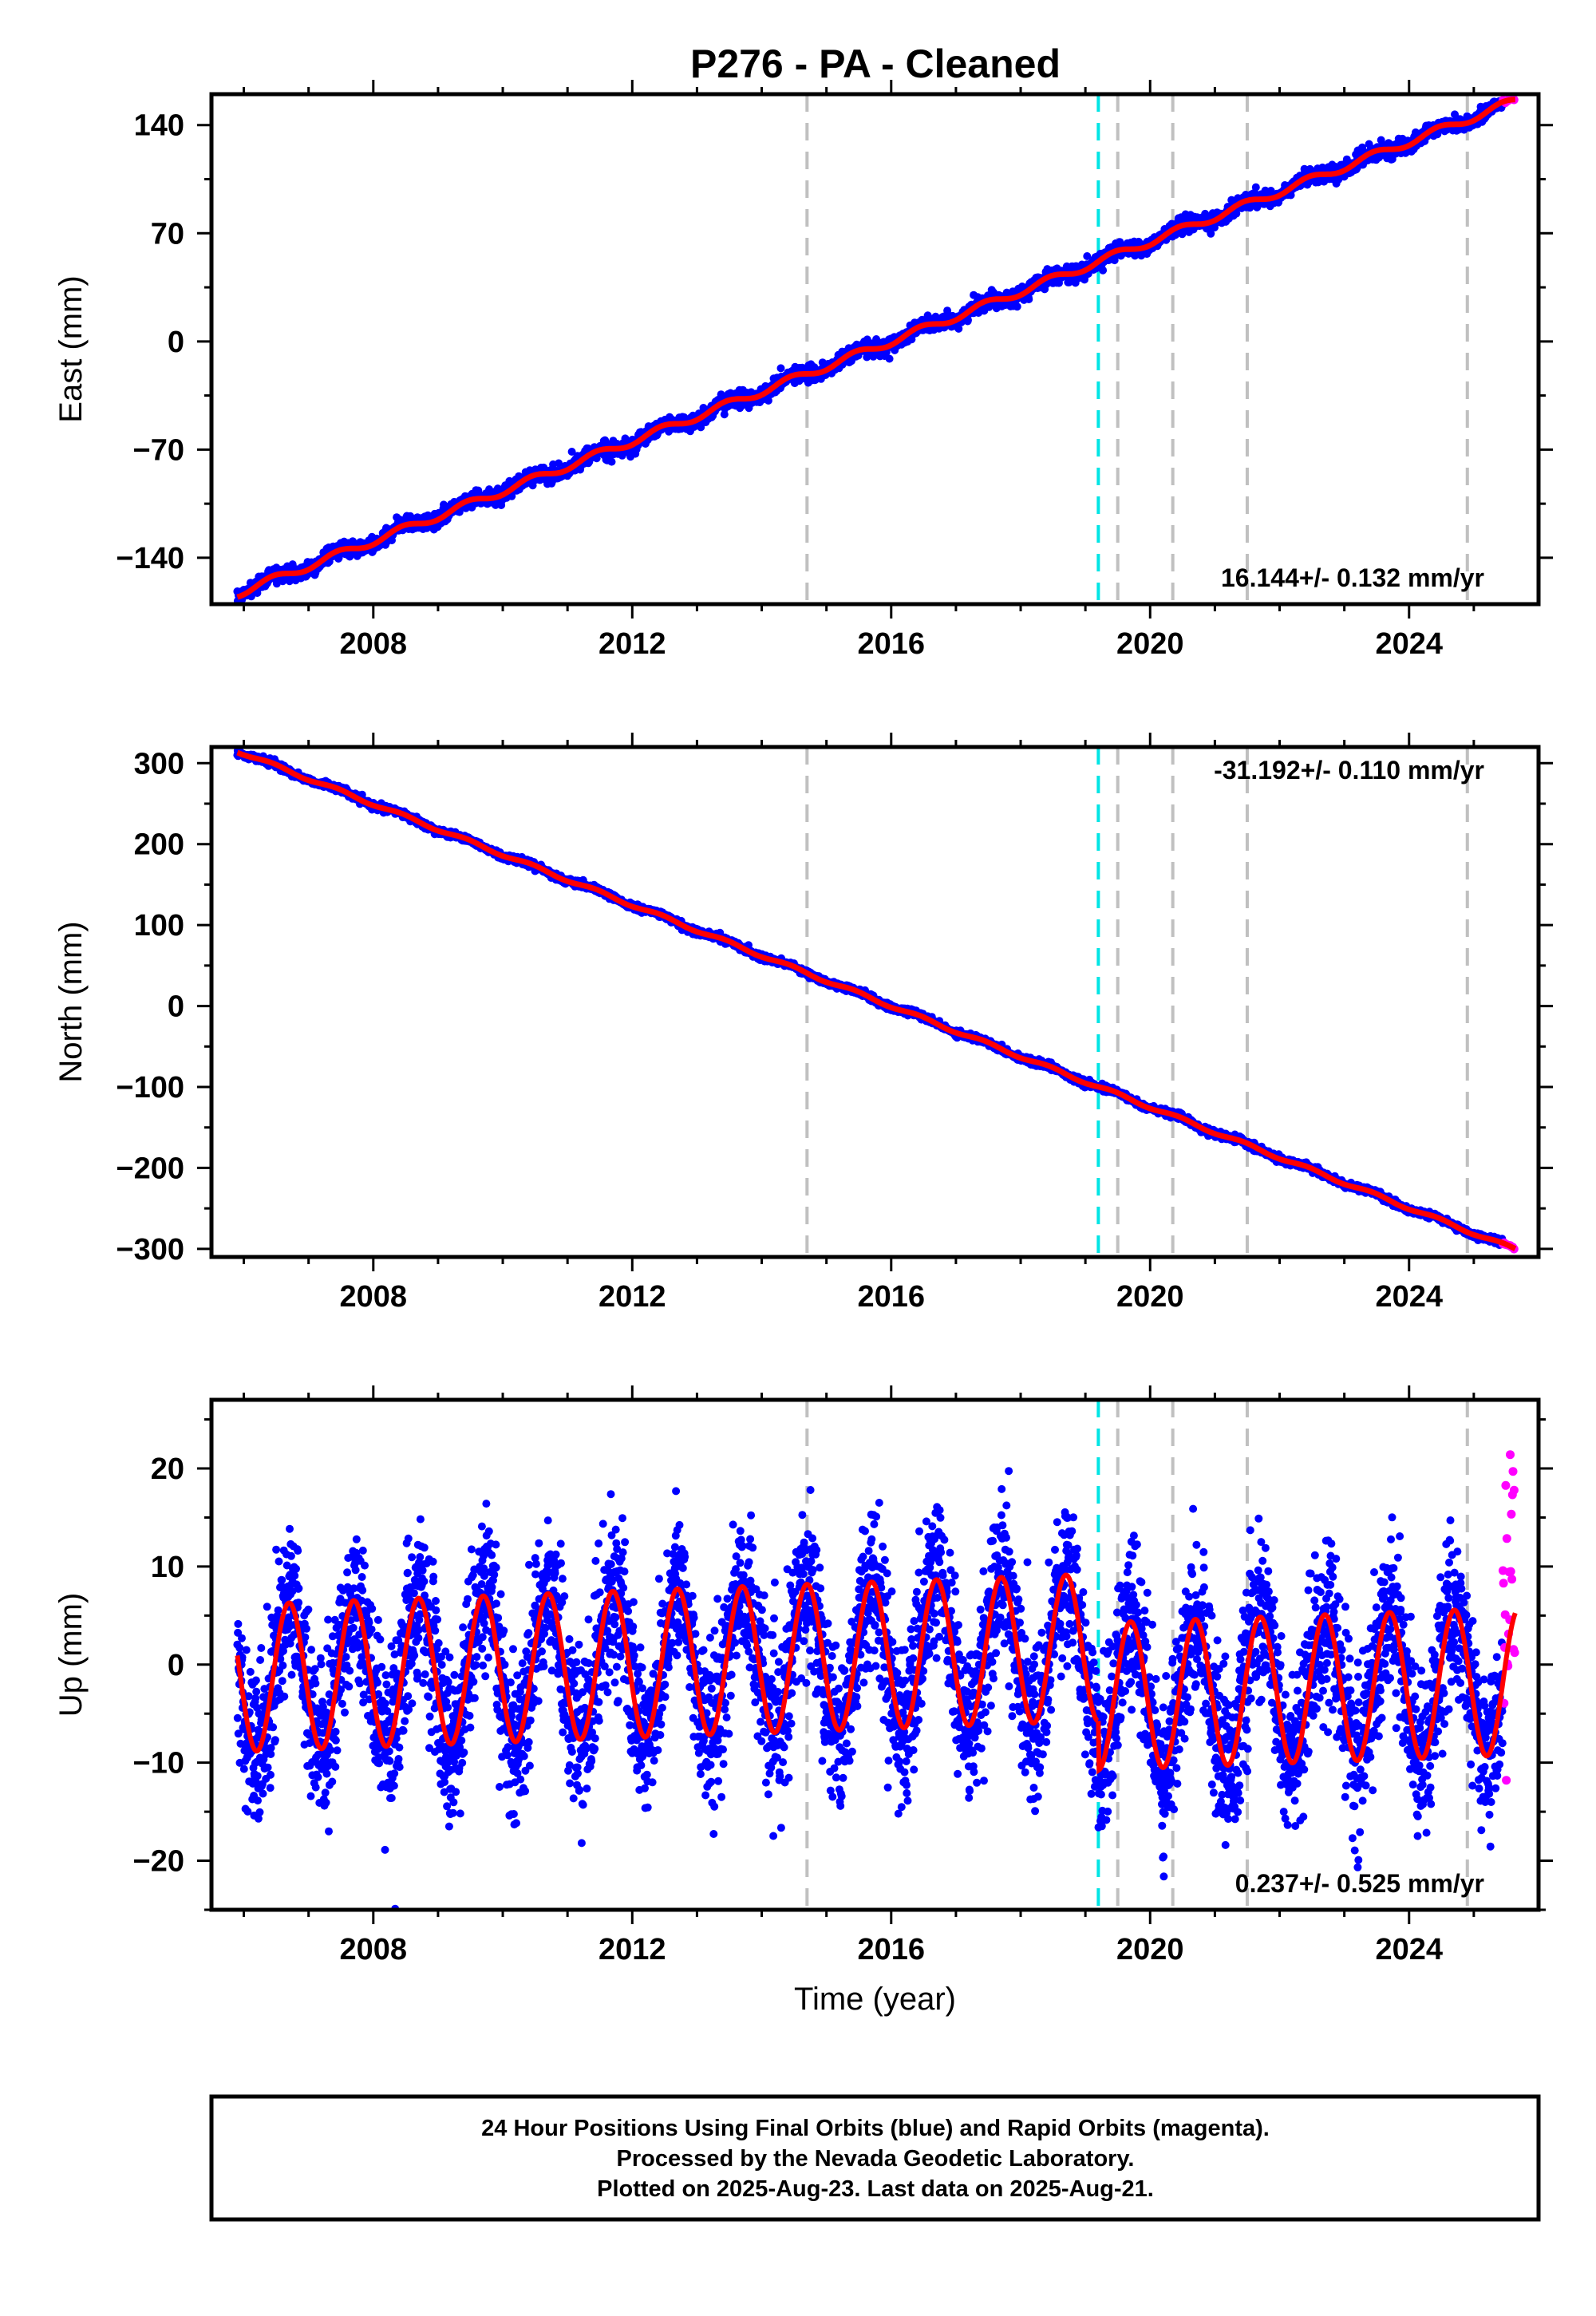 The image size is (1596, 2316). What do you see at coordinates (158, 450) in the screenshot?
I see `y-tick-label: −70` at bounding box center [158, 450].